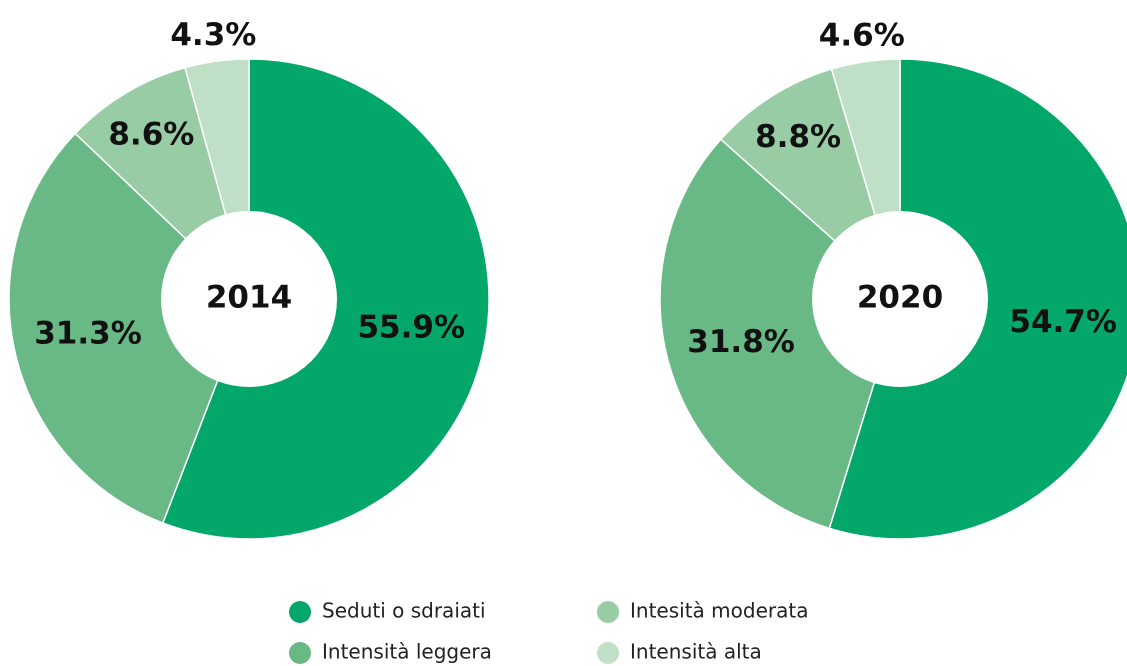  What do you see at coordinates (151, 135) in the screenshot?
I see `value-label: 8.6%` at bounding box center [151, 135].